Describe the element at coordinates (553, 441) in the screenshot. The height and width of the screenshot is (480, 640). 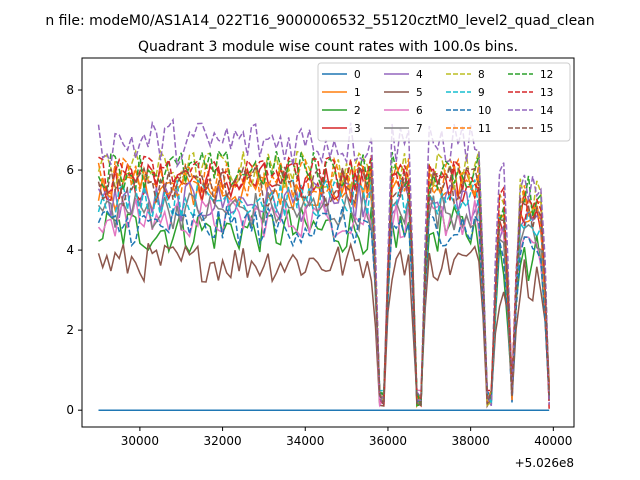
I see `x-tick-label: 40000` at that location.